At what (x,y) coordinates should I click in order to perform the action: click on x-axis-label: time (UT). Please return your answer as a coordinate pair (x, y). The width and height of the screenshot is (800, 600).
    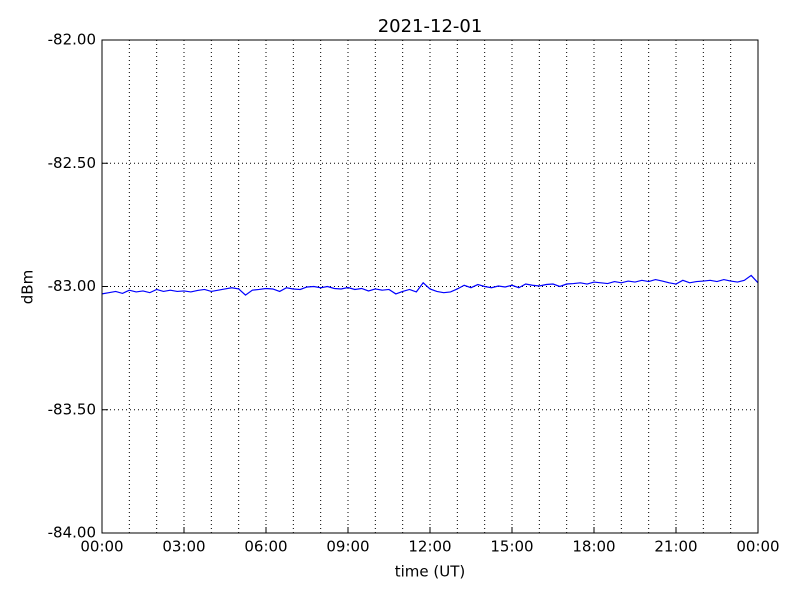
    Looking at the image, I should click on (430, 572).